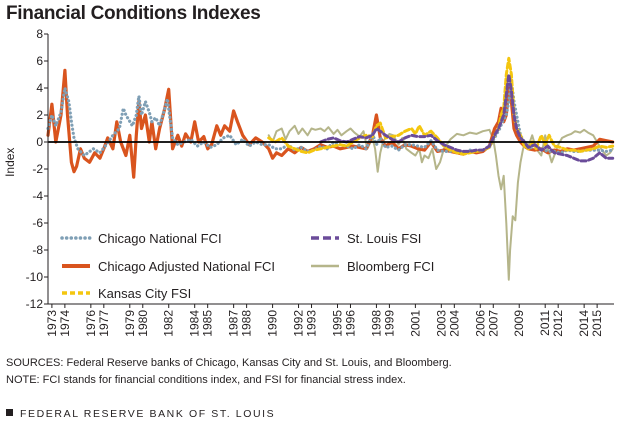 The width and height of the screenshot is (621, 435). What do you see at coordinates (480, 323) in the screenshot?
I see `x-tick-label: 2006` at bounding box center [480, 323].